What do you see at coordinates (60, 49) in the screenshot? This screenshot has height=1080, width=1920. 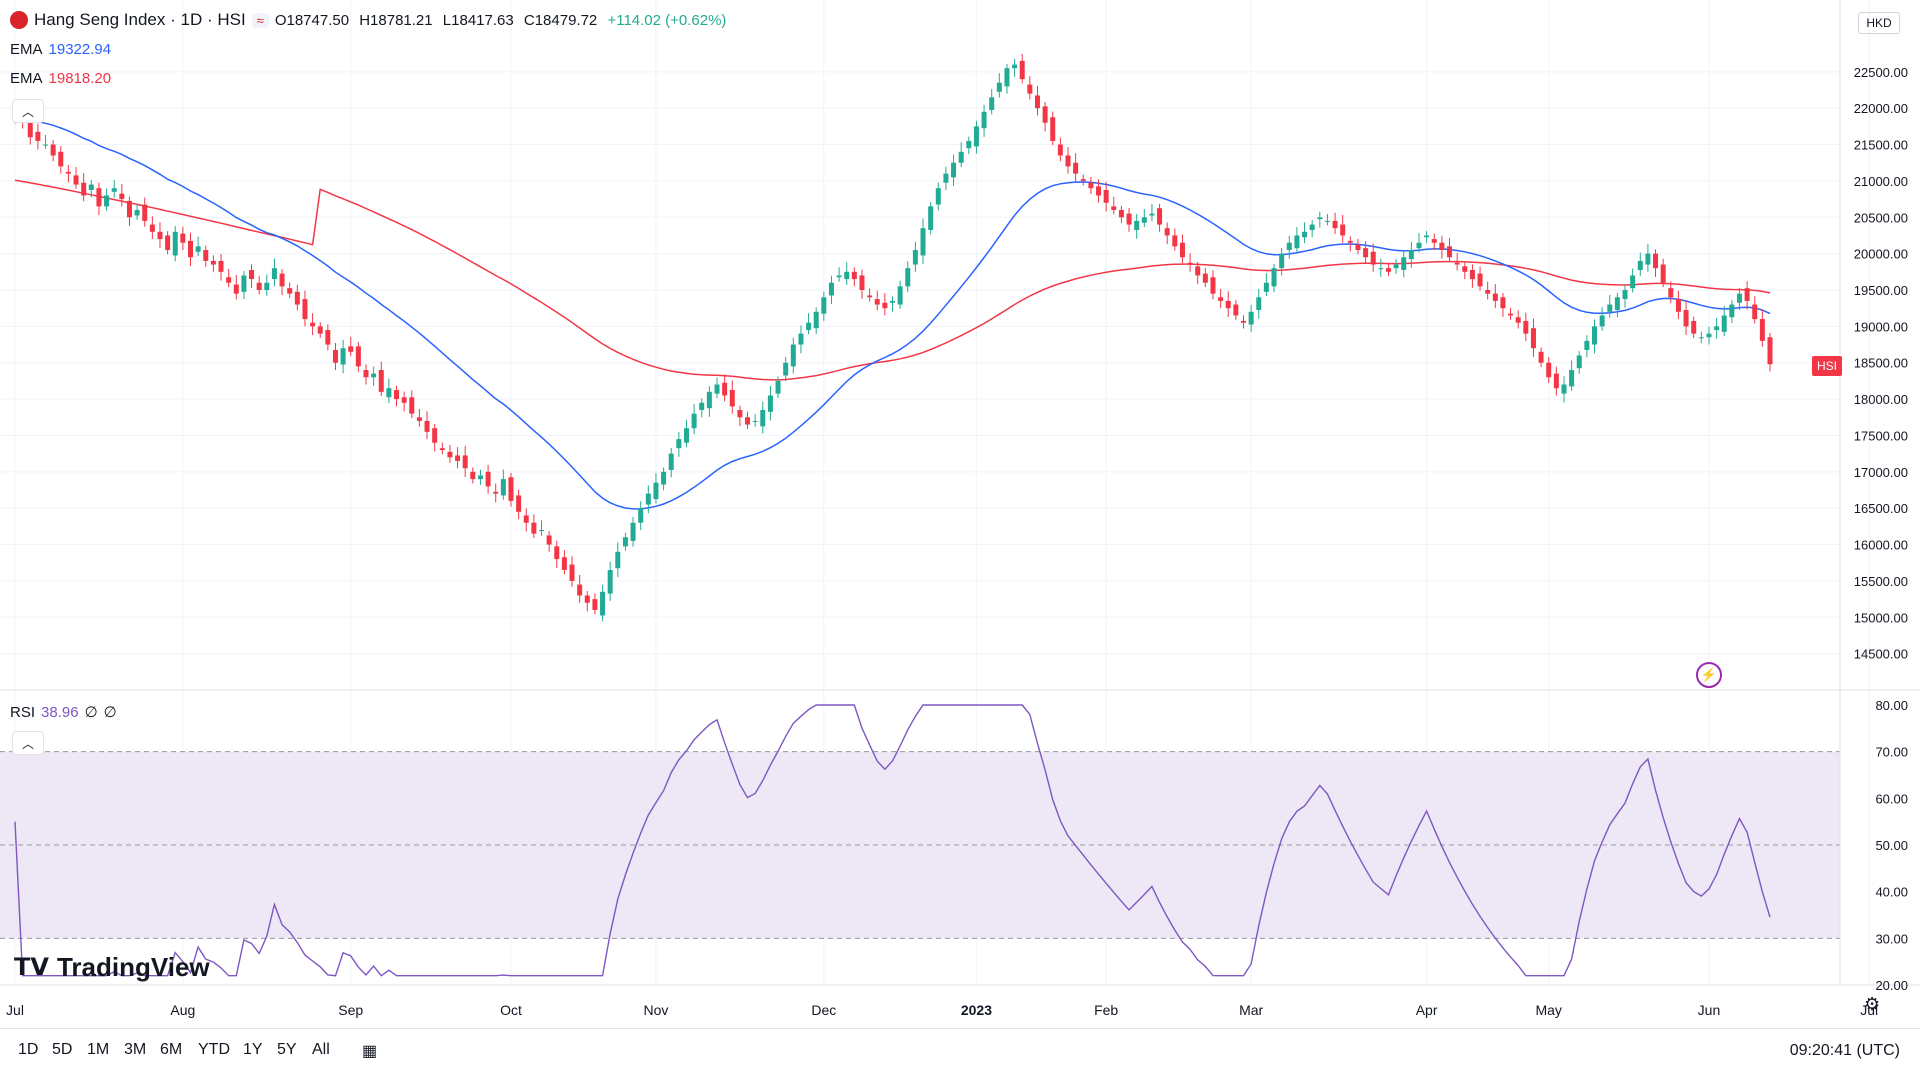 I see `ema-fast-legend: EMA 19322.94` at bounding box center [60, 49].